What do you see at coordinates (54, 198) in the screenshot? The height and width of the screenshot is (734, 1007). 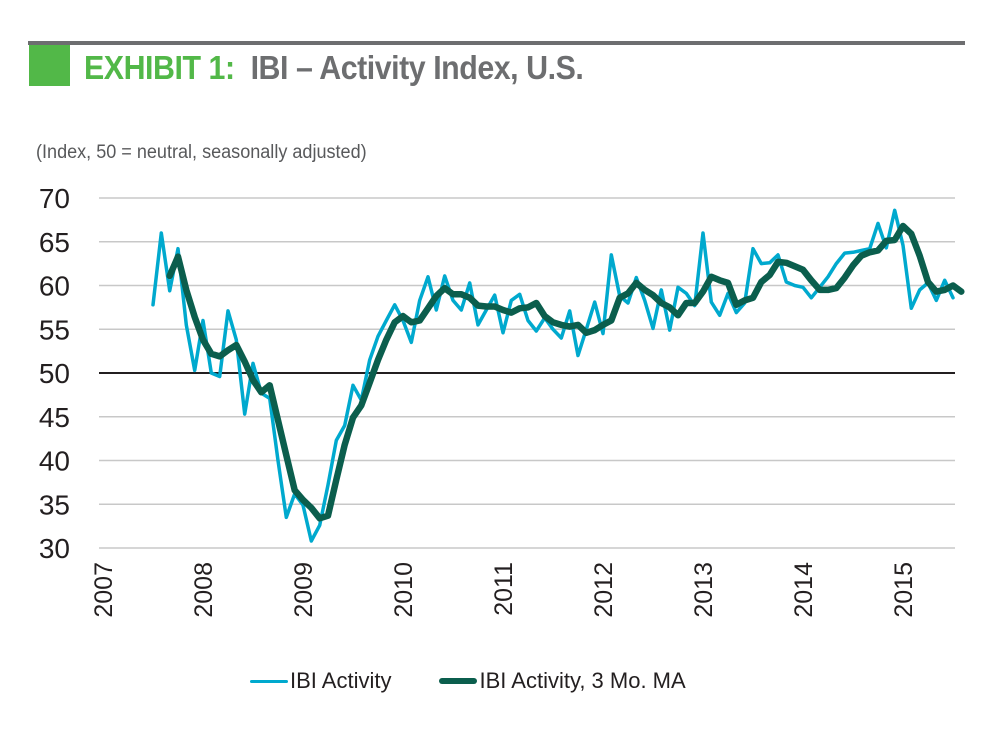 I see `y-tick-label: 70` at bounding box center [54, 198].